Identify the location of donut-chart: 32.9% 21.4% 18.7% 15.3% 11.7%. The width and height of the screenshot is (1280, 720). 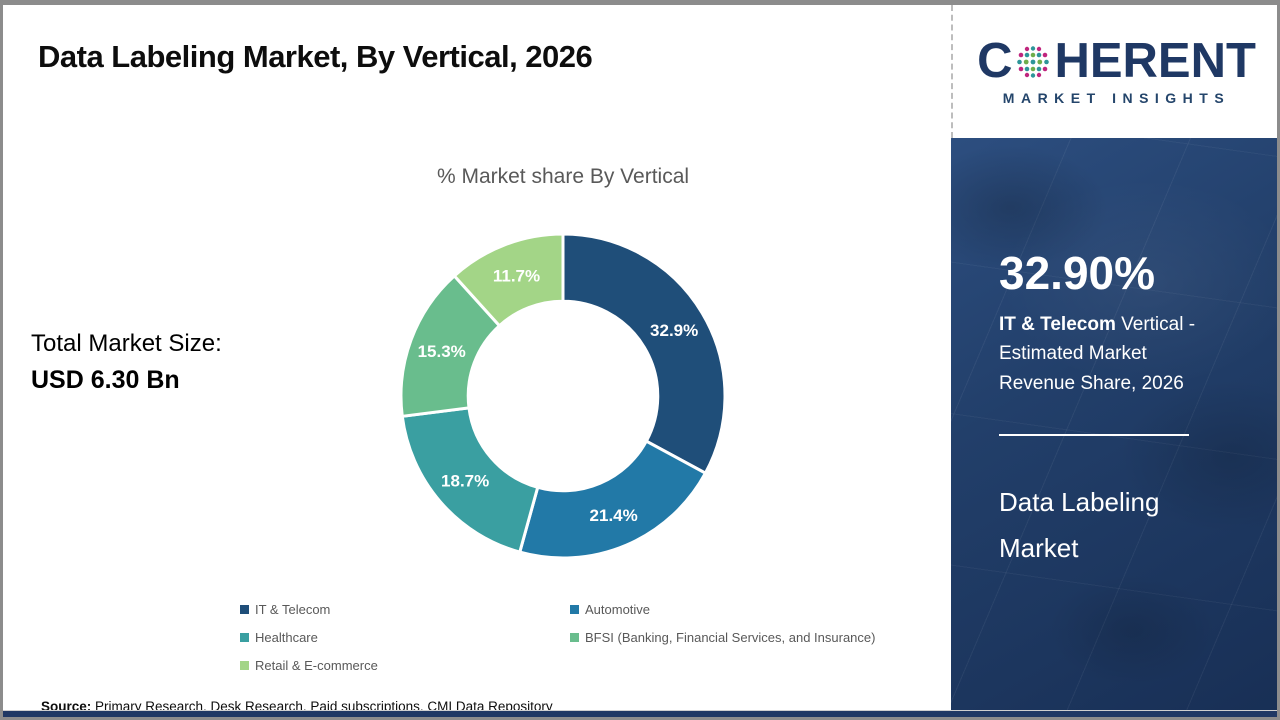
(563, 396).